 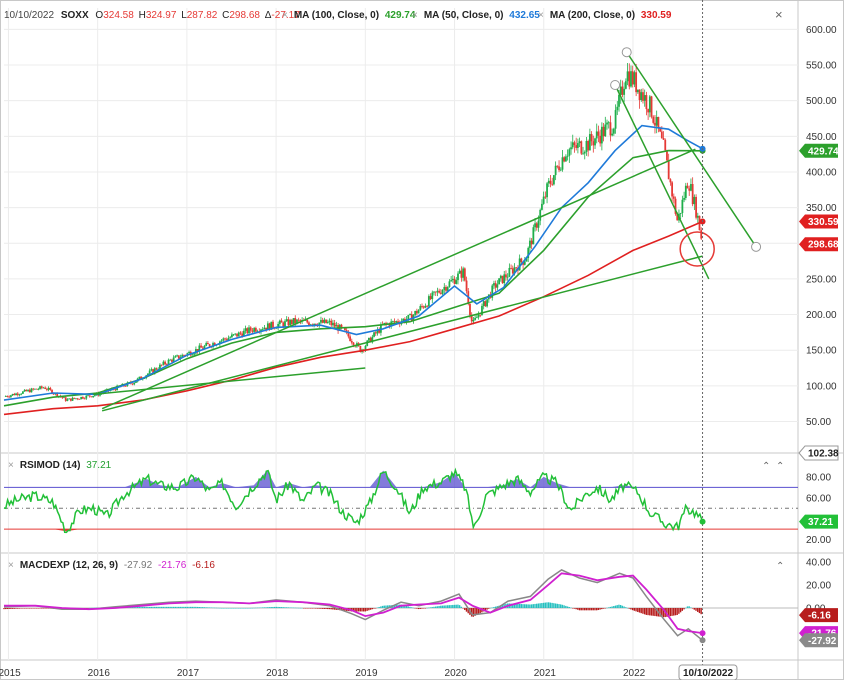 I want to click on rsi-overbought-fill, so click(x=353, y=479).